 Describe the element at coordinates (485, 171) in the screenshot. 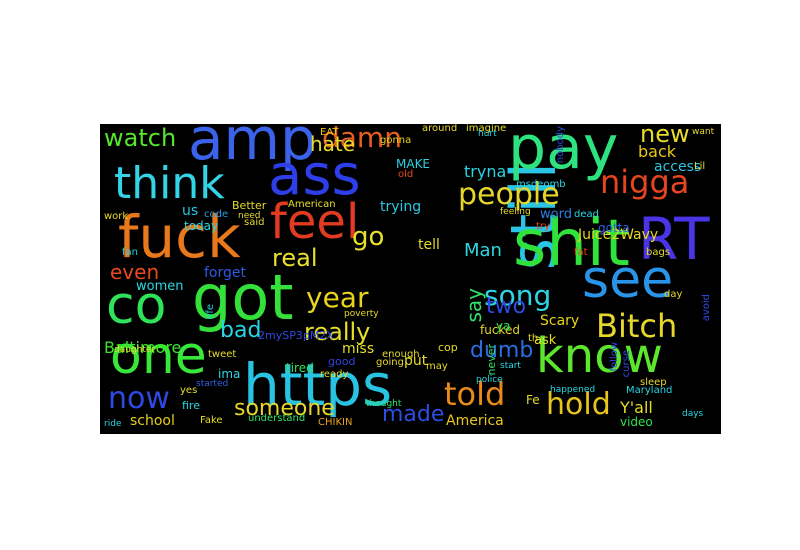

I see `word: tryna` at that location.